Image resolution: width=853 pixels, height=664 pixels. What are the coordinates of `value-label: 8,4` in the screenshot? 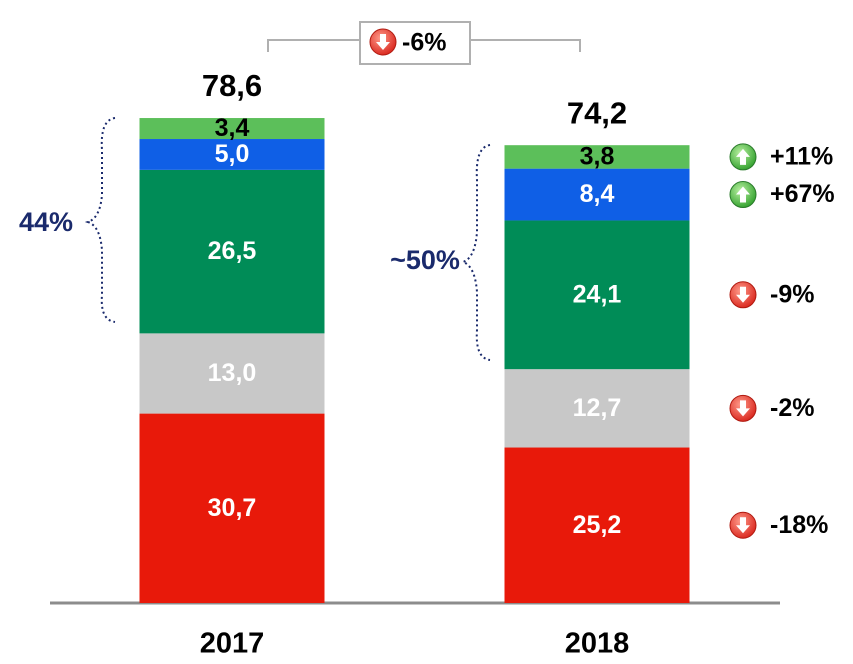 It's located at (597, 194).